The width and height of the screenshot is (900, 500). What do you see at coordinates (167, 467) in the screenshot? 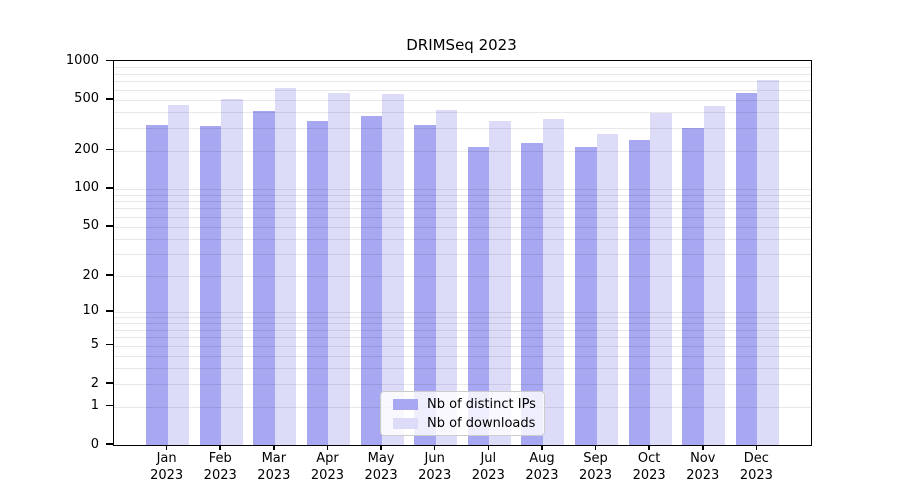
I see `x-axis-tick-label: Jan 2023` at bounding box center [167, 467].